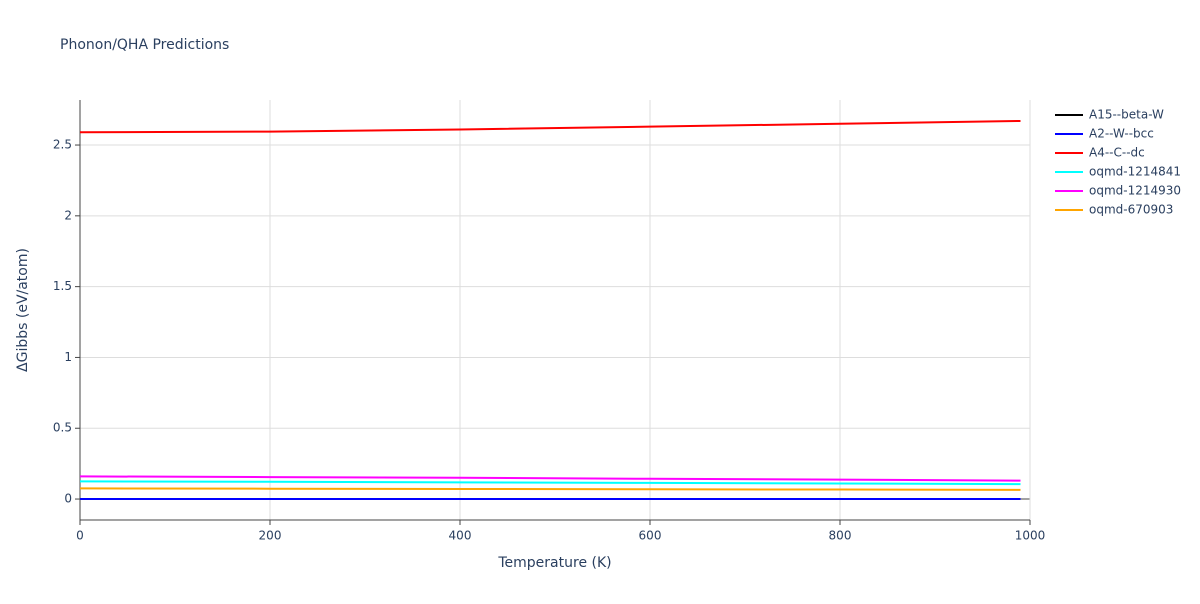 This screenshot has height=604, width=1200. What do you see at coordinates (68, 215) in the screenshot?
I see `y-tick-label: 2` at bounding box center [68, 215].